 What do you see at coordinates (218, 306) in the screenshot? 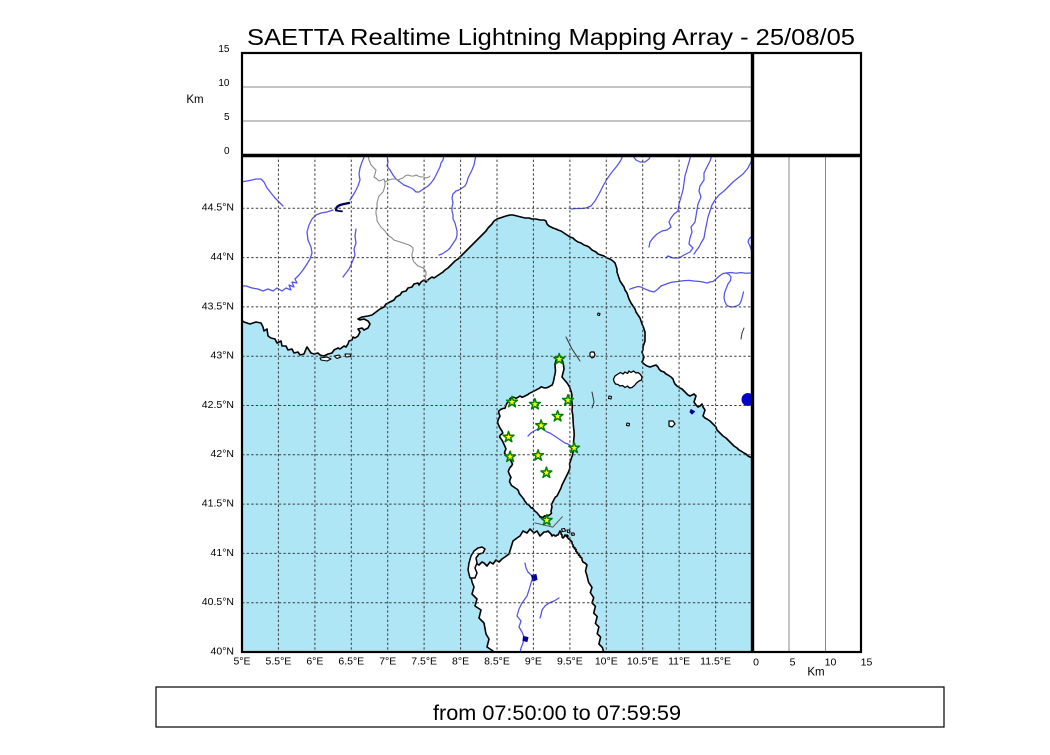
I see `svg-text: 43.5°N` at bounding box center [218, 306].